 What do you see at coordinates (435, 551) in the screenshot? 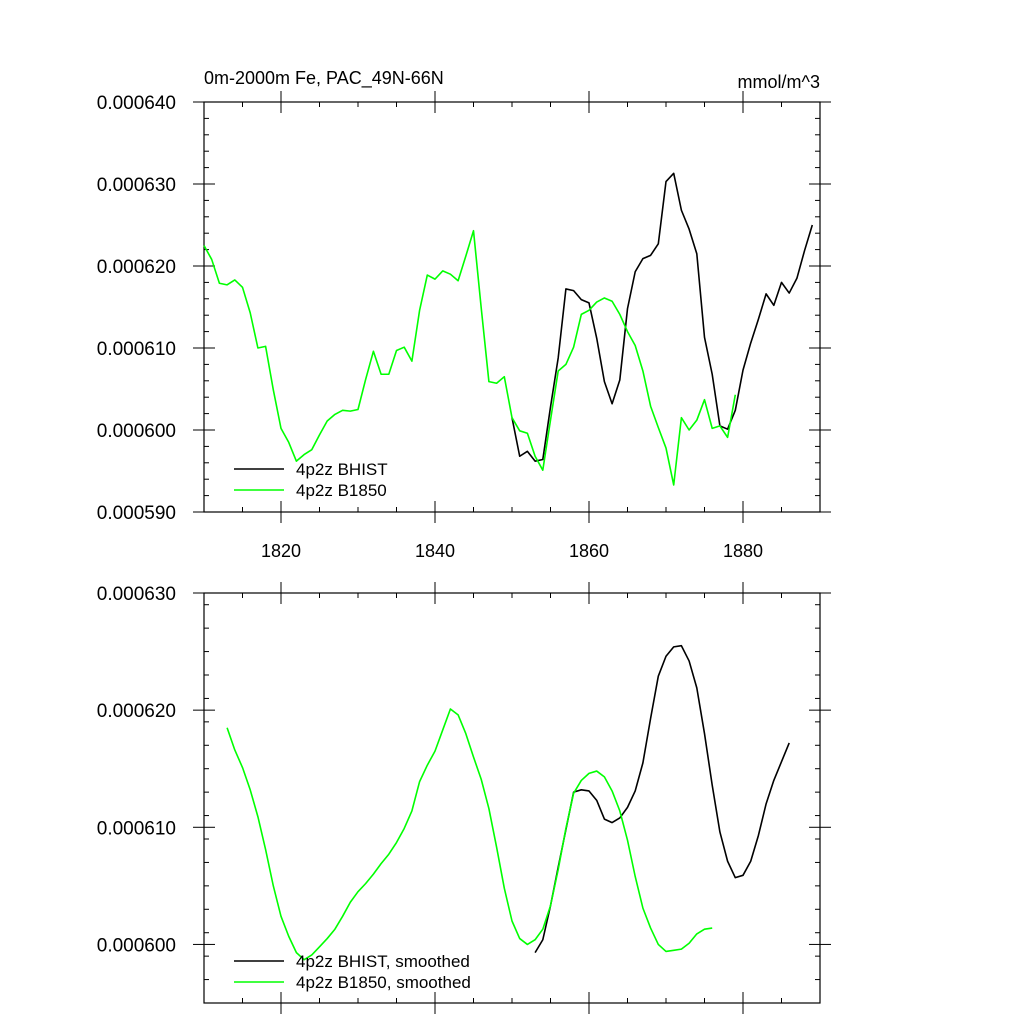
I see `x-tick-label: 1840` at bounding box center [435, 551].